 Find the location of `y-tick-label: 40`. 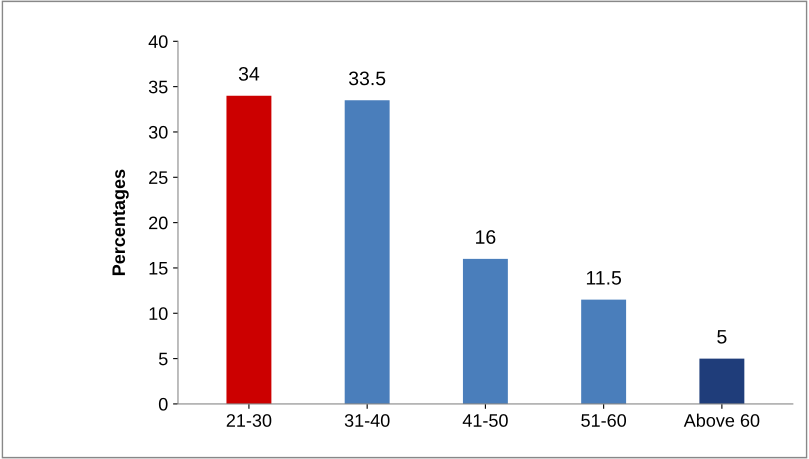

y-tick-label: 40 is located at coordinates (158, 41).